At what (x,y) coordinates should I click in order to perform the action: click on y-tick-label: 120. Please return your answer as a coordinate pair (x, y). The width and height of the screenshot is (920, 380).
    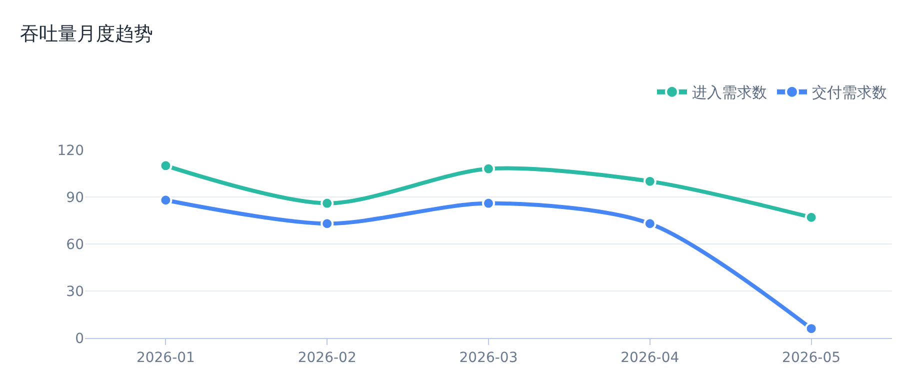
    Looking at the image, I should click on (70, 150).